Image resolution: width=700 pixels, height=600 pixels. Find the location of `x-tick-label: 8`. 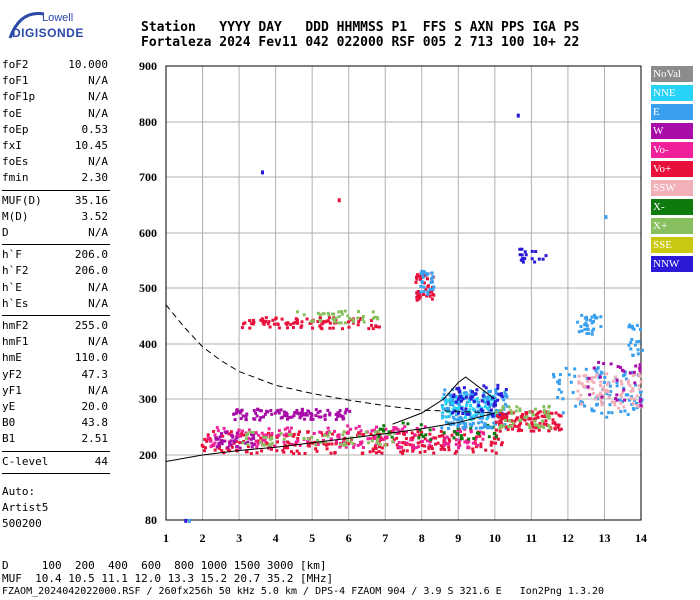

x-tick-label: 8 is located at coordinates (422, 538).